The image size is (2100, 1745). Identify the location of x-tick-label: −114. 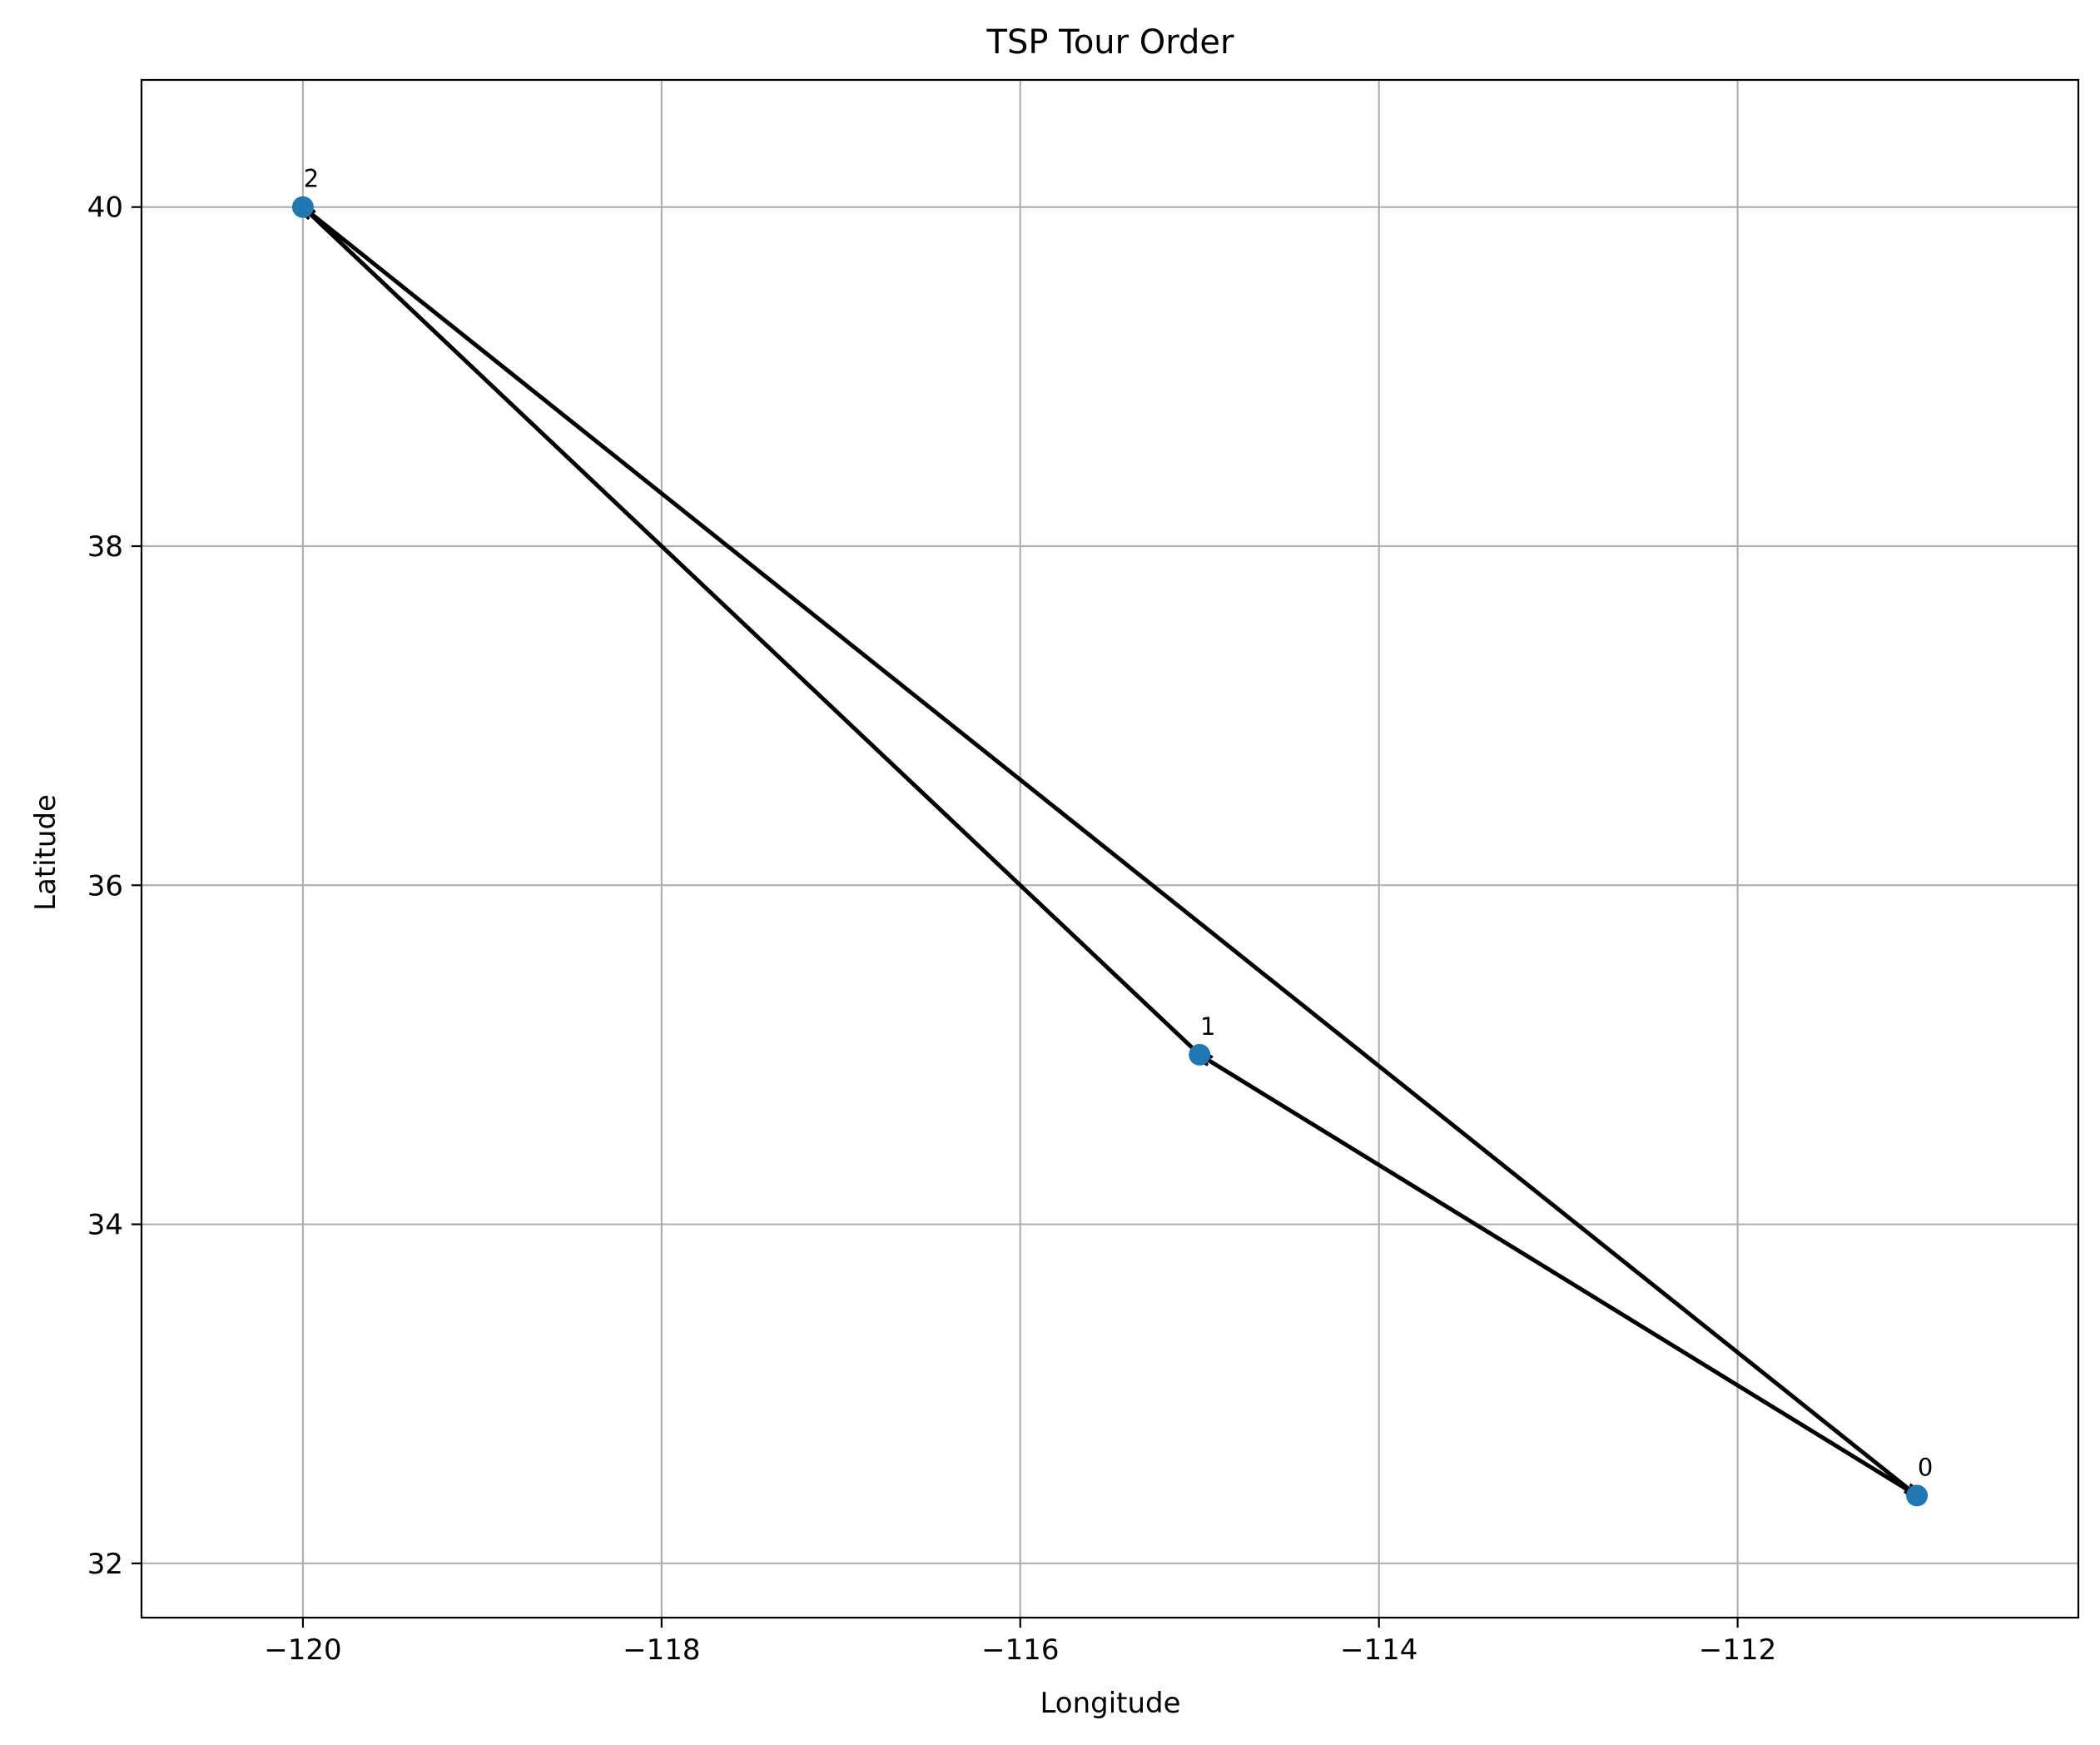
(1379, 1650).